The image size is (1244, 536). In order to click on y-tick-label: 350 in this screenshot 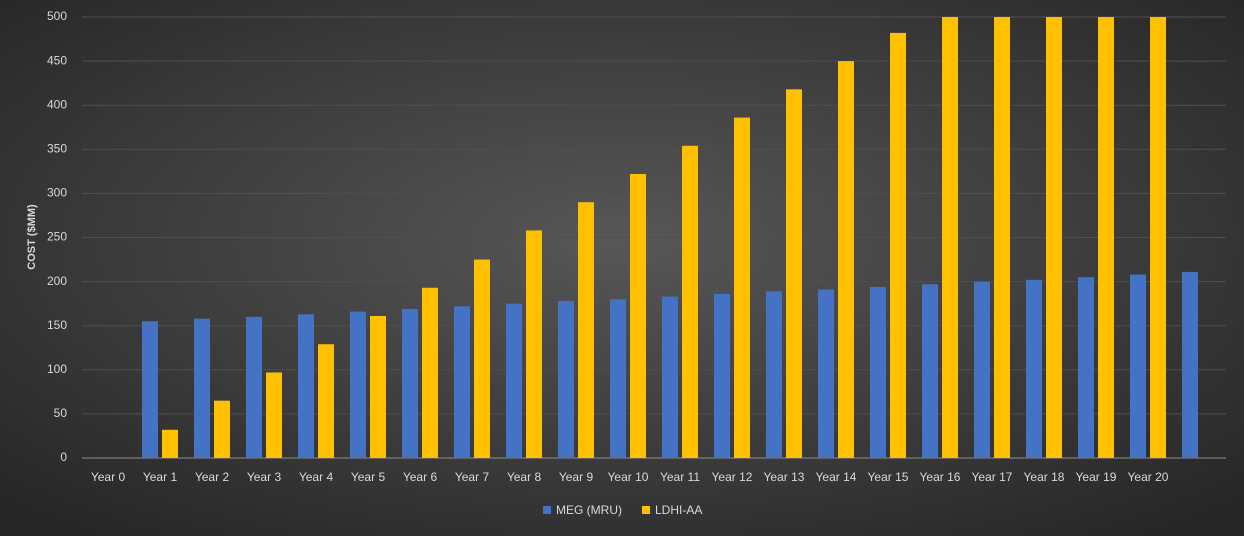, I will do `click(57, 148)`.